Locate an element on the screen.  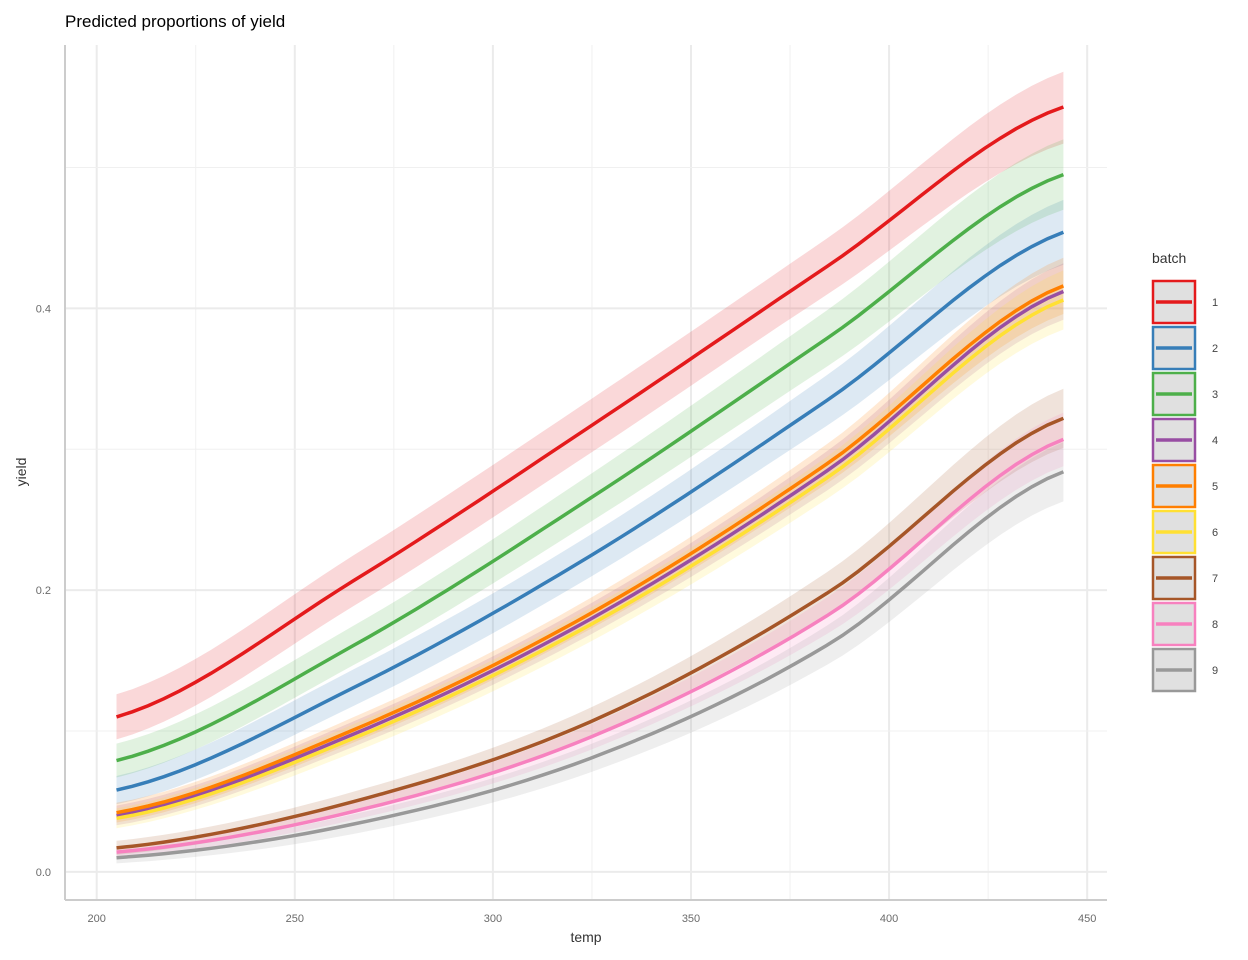
legend-label: 9 is located at coordinates (1215, 671).